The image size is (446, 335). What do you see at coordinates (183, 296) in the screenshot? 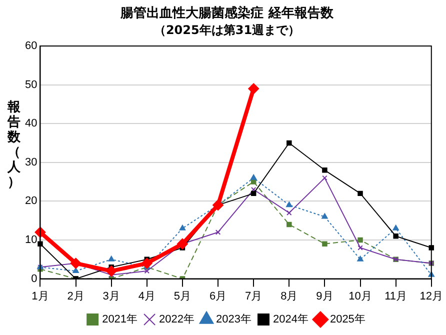
I see `x-tick-label: 5月` at bounding box center [183, 296].